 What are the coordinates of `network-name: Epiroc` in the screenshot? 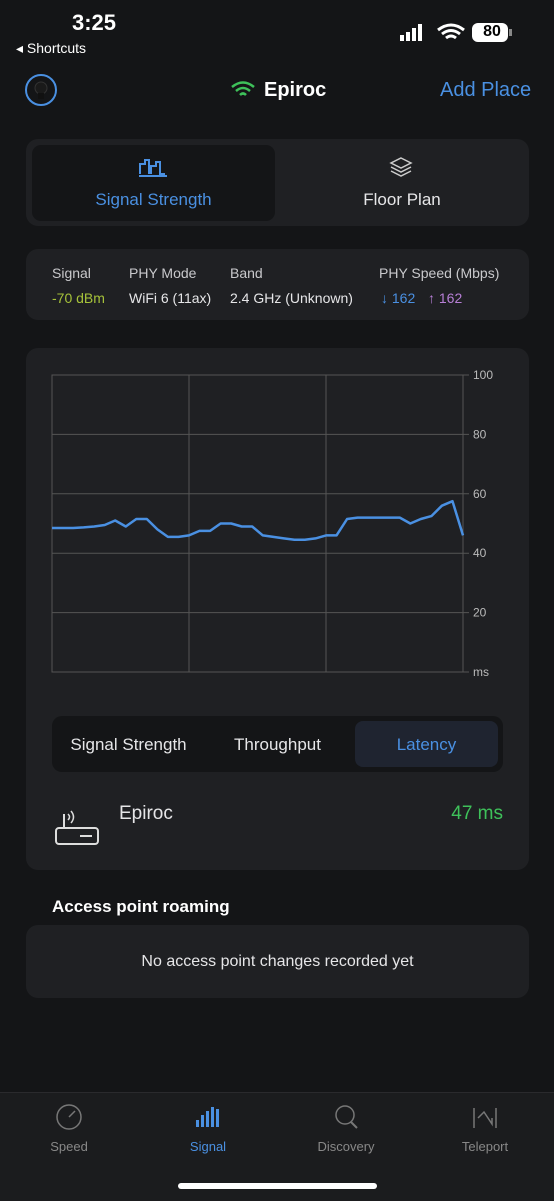 It's located at (295, 90).